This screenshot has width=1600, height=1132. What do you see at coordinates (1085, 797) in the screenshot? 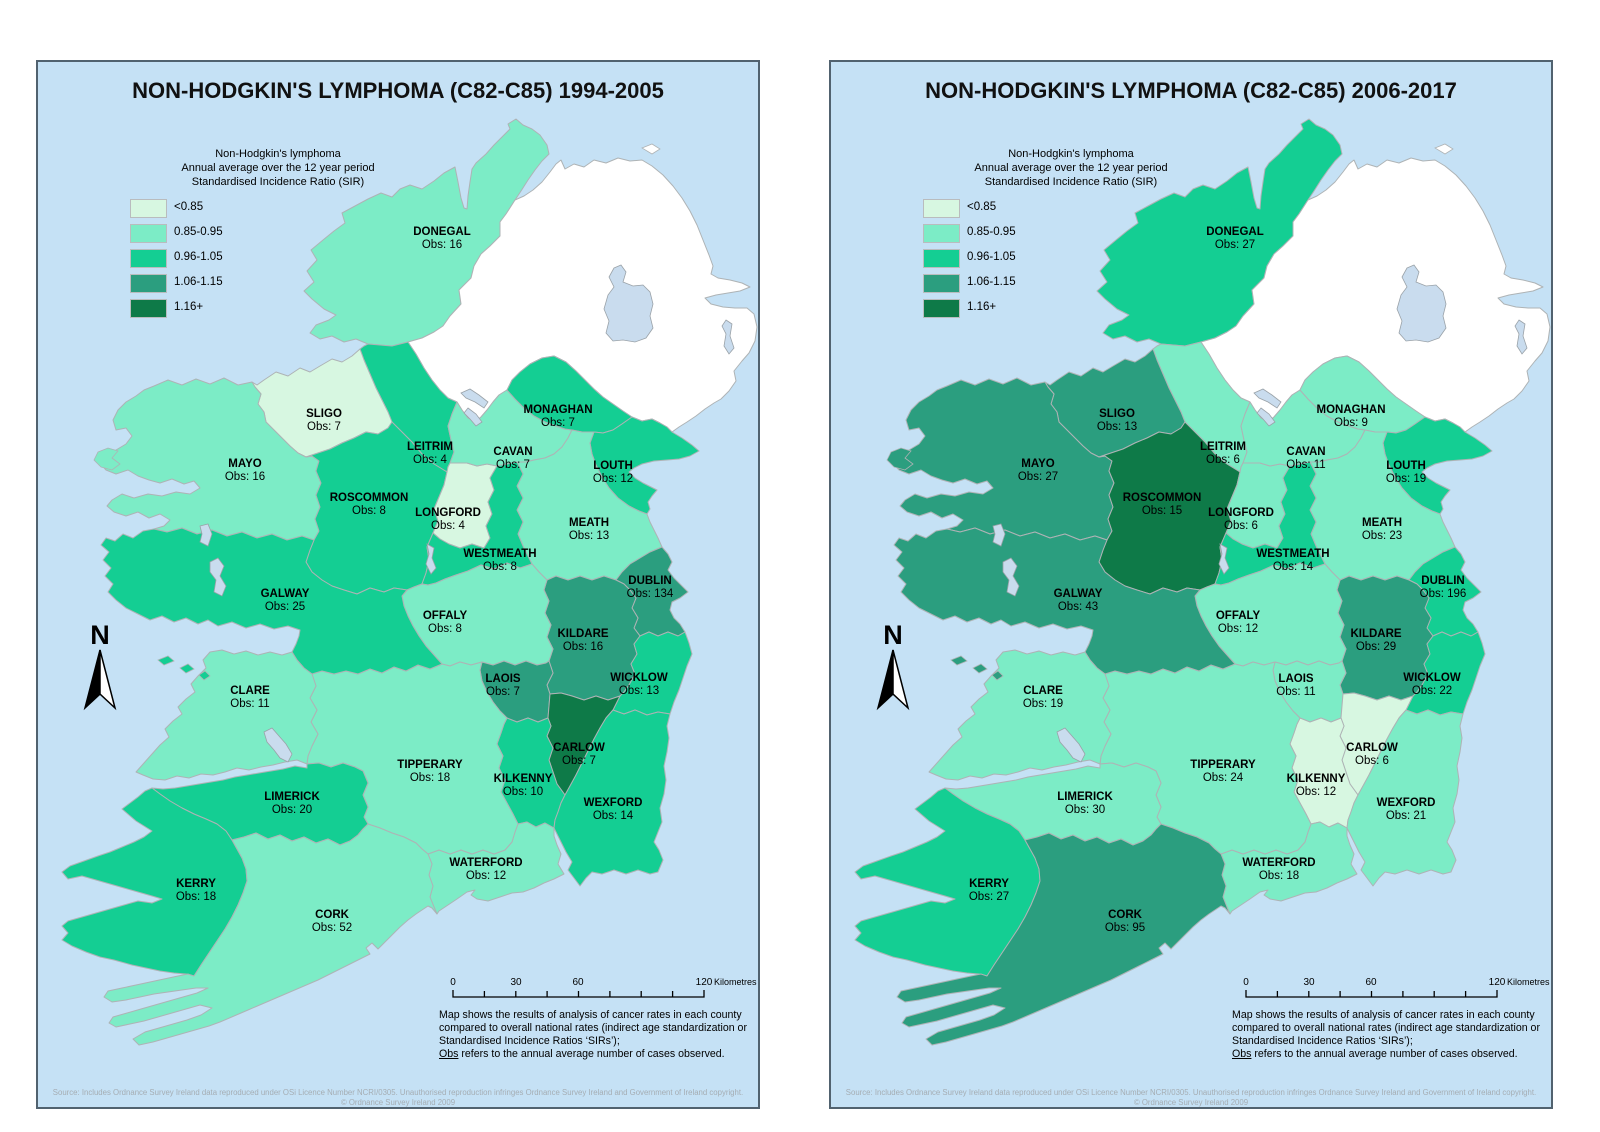
I see `svg-text: LIMERICK` at bounding box center [1085, 797].